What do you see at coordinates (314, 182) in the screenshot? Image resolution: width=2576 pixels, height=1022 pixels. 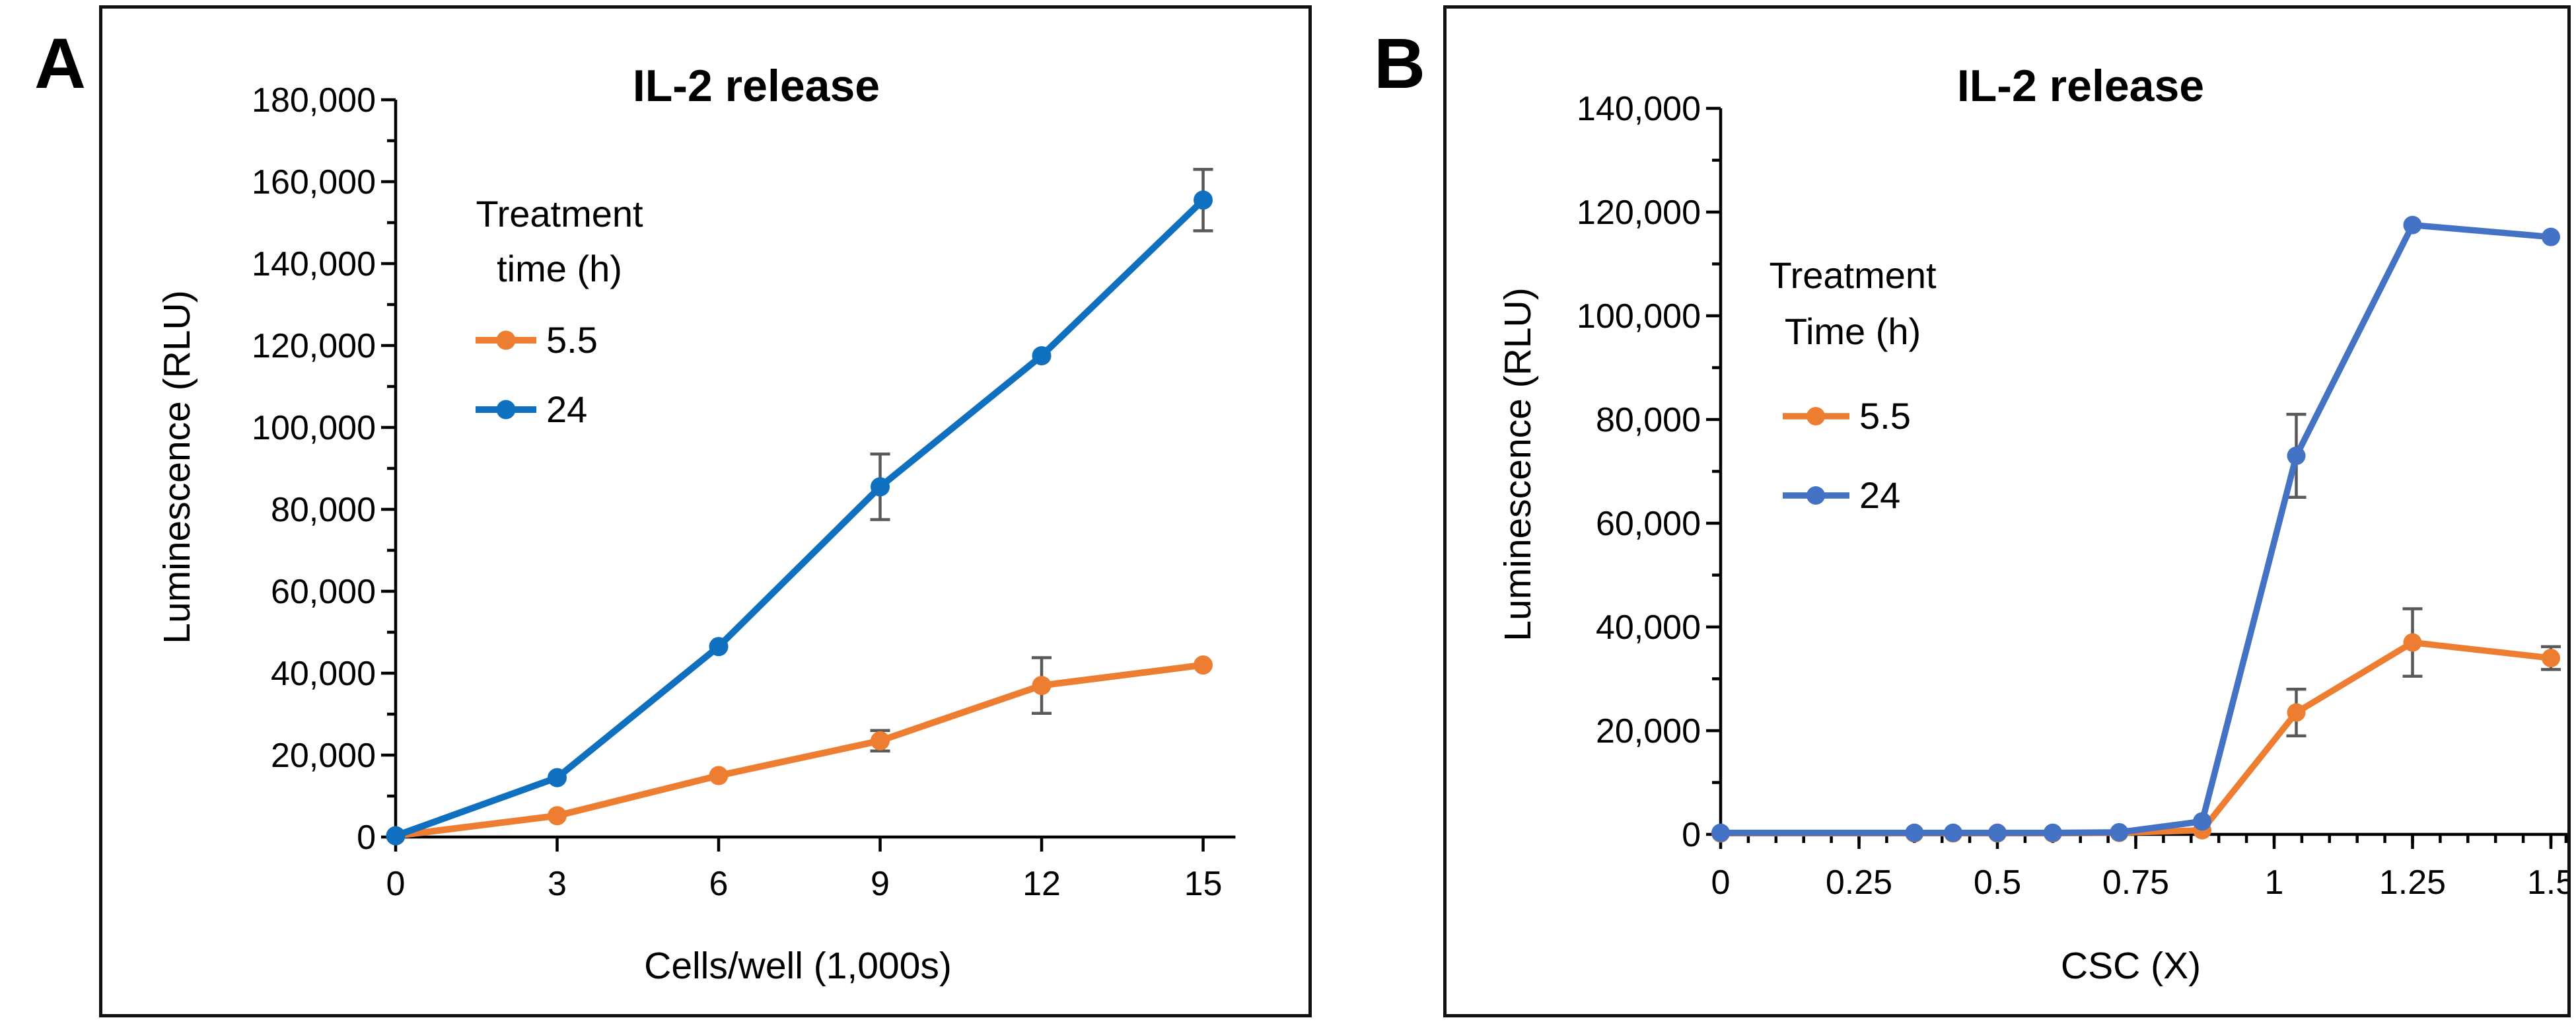 I see `y-tick-label: 160,000` at bounding box center [314, 182].